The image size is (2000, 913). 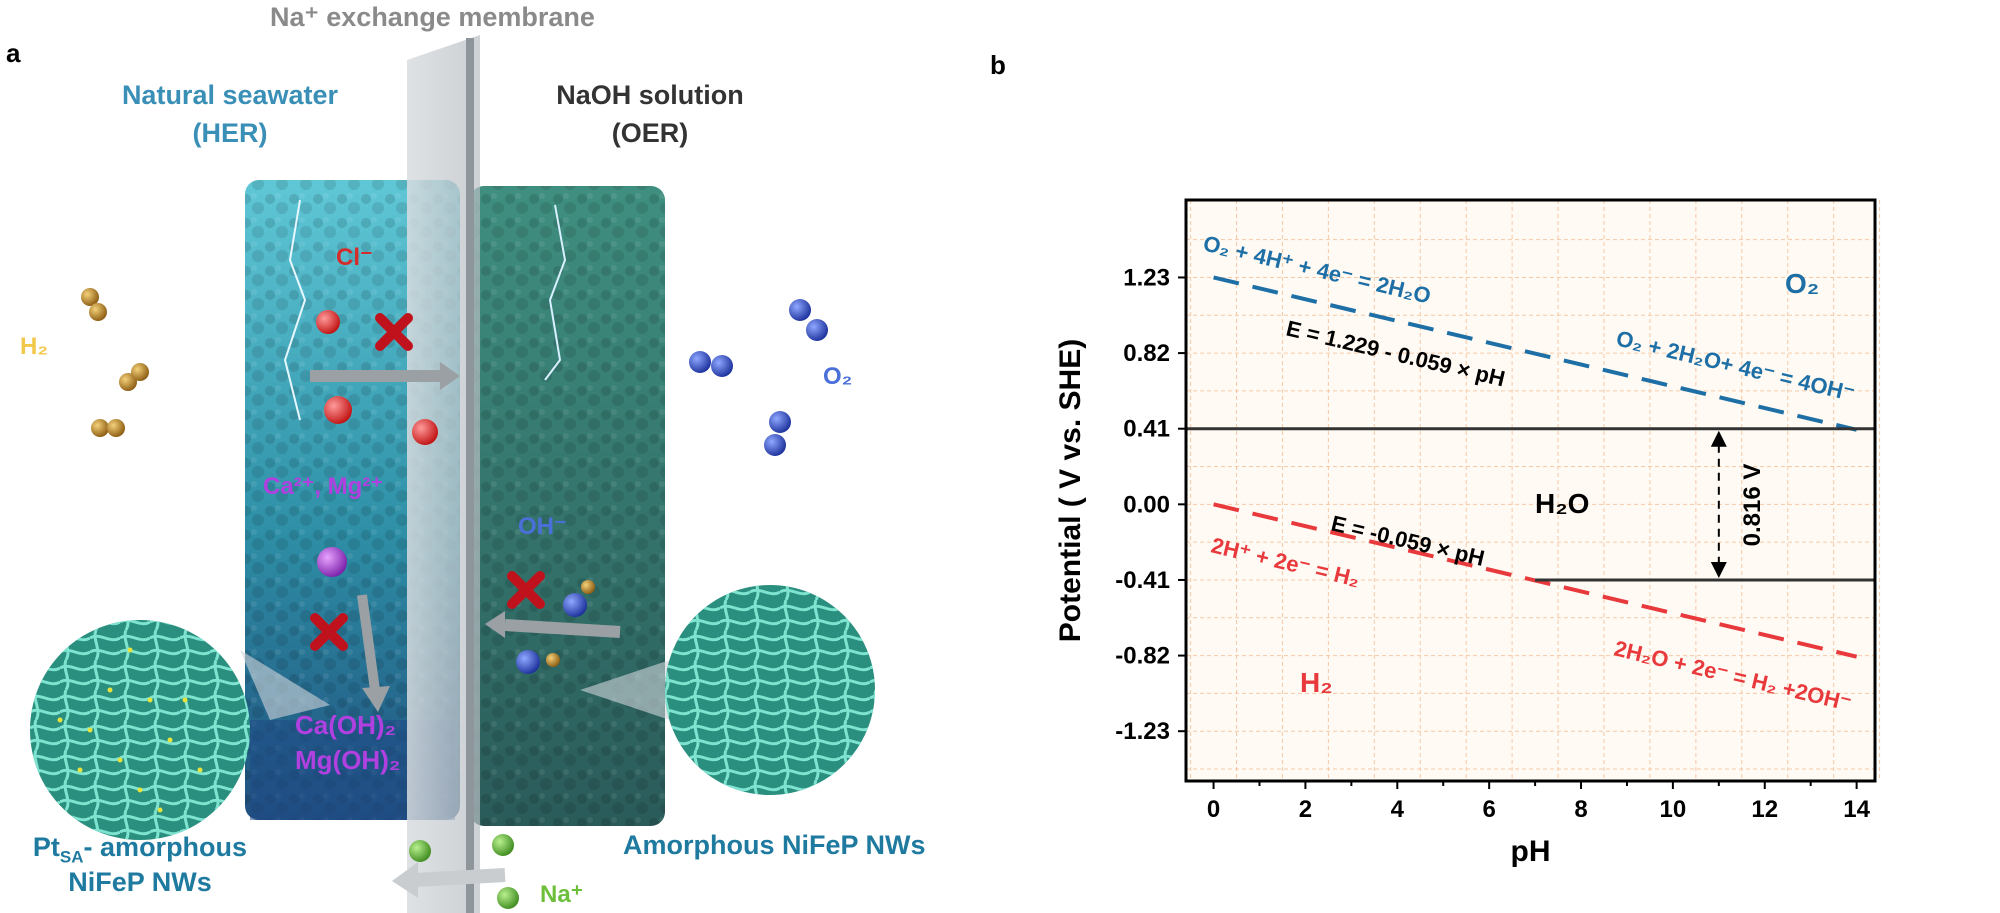 What do you see at coordinates (575, 605) in the screenshot?
I see `oh-ion` at bounding box center [575, 605].